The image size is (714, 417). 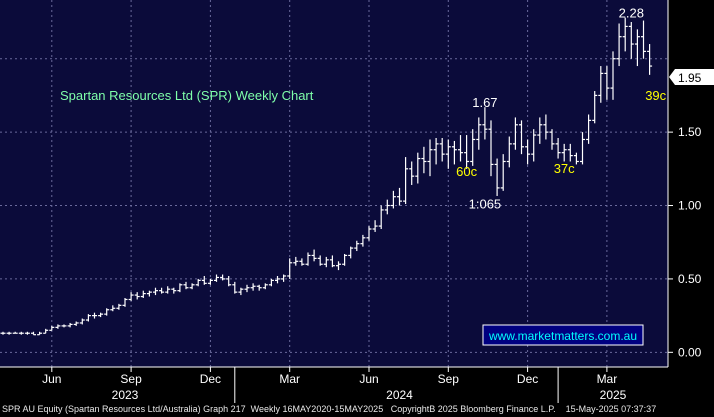 What do you see at coordinates (684, 183) in the screenshot?
I see `y-axis: 0.00 0.50 1.00 1.50` at bounding box center [684, 183].